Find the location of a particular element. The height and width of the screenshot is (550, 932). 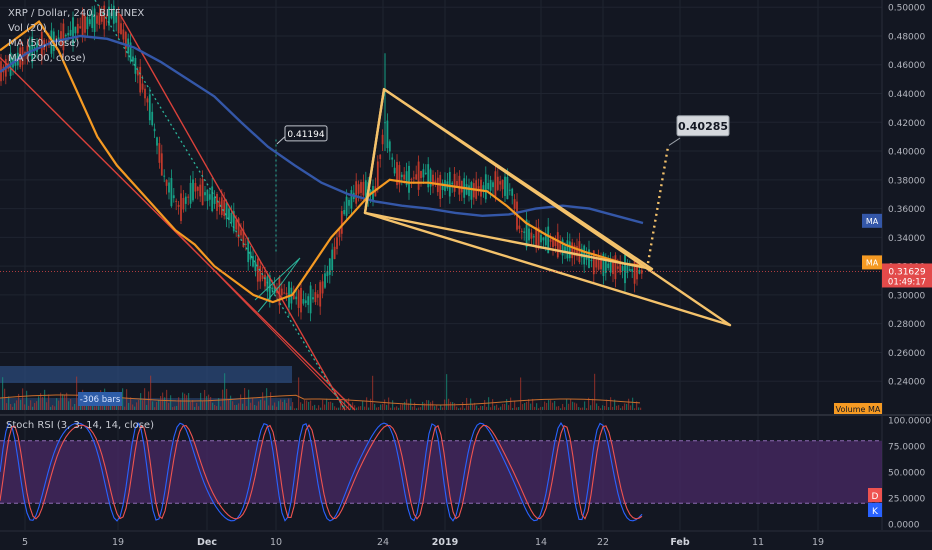

time-tick-label: 24 is located at coordinates (383, 542).